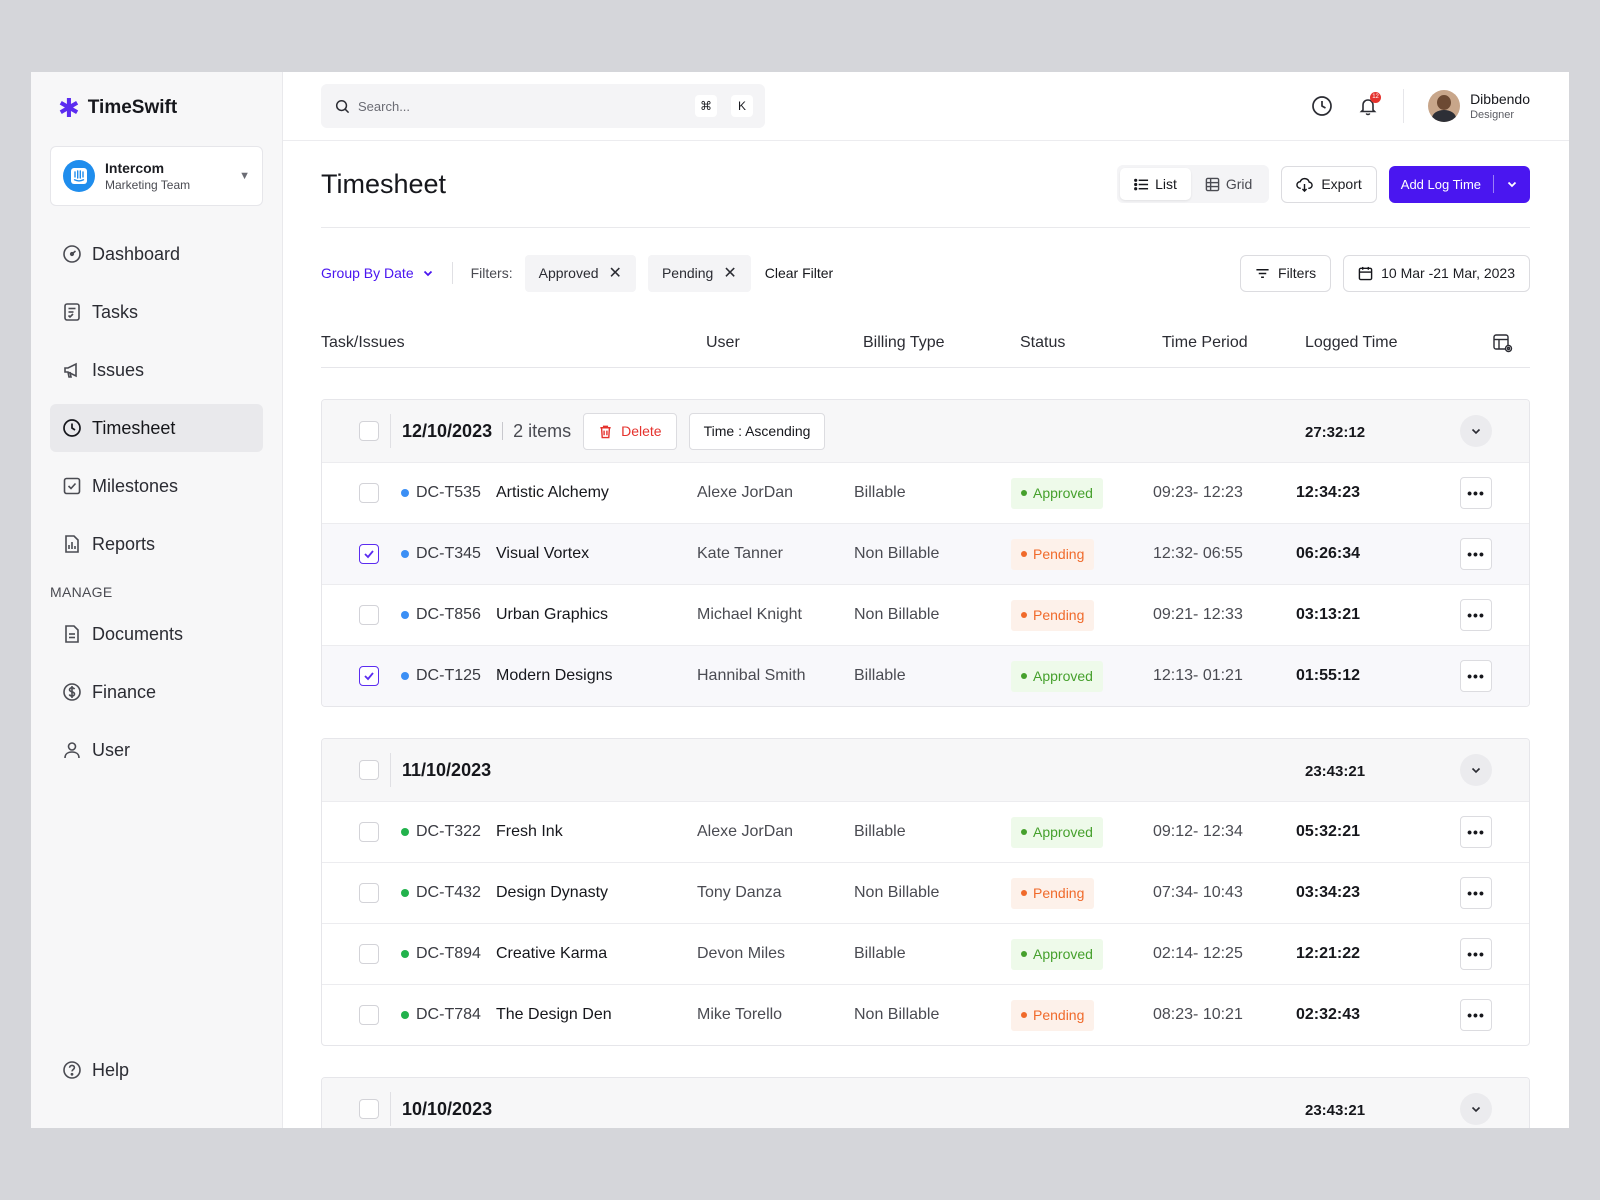  I want to click on grid-view-button: Grid, so click(1228, 184).